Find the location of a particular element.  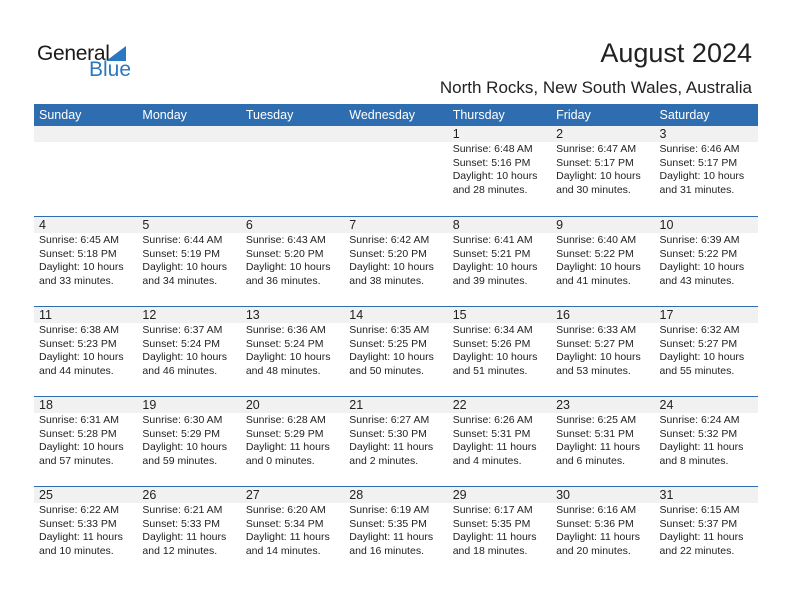

sunrise-text: Sunrise: 6:38 AM is located at coordinates (79, 330).